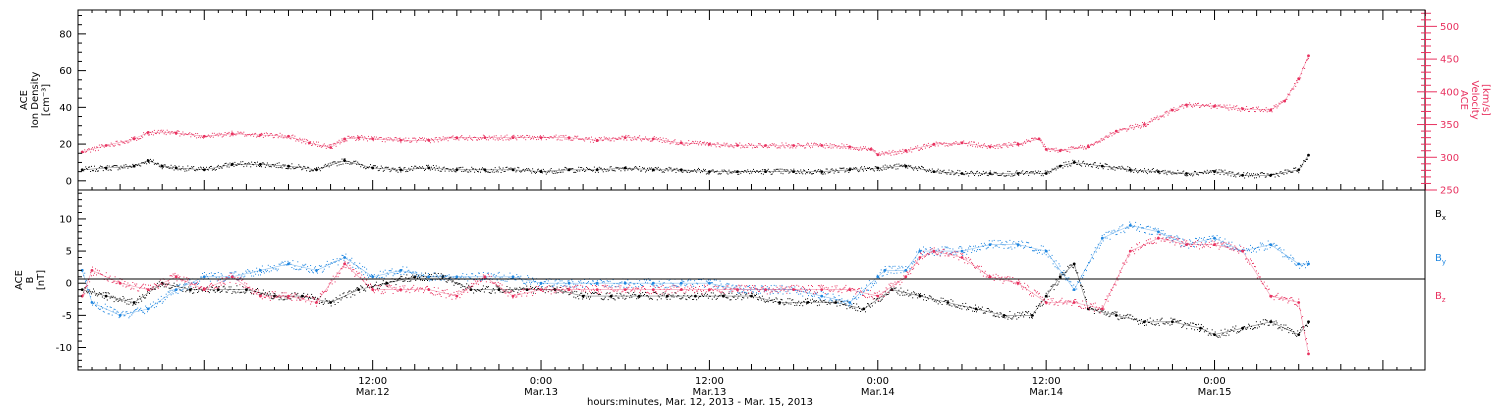 Image resolution: width=1500 pixels, height=410 pixels. What do you see at coordinates (457, 170) in the screenshot?
I see `point-density` at bounding box center [457, 170].